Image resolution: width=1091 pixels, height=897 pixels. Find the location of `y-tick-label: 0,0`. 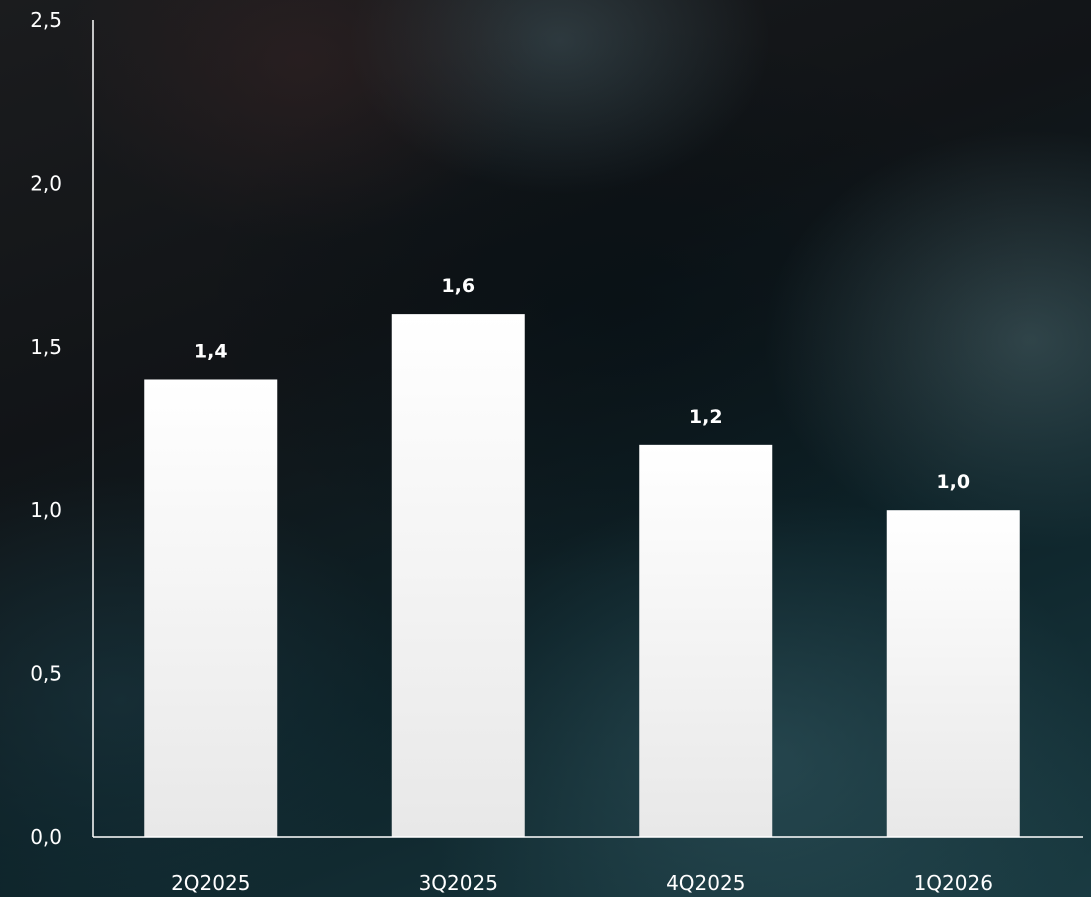

y-tick-label: 0,0 is located at coordinates (46, 837).